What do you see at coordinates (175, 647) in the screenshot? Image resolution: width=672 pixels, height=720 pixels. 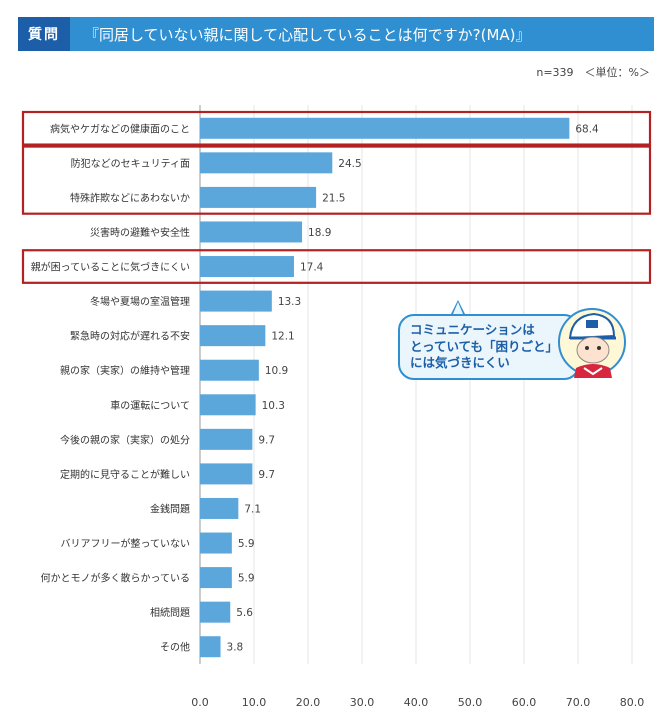 I see `category-label: その他` at bounding box center [175, 647].